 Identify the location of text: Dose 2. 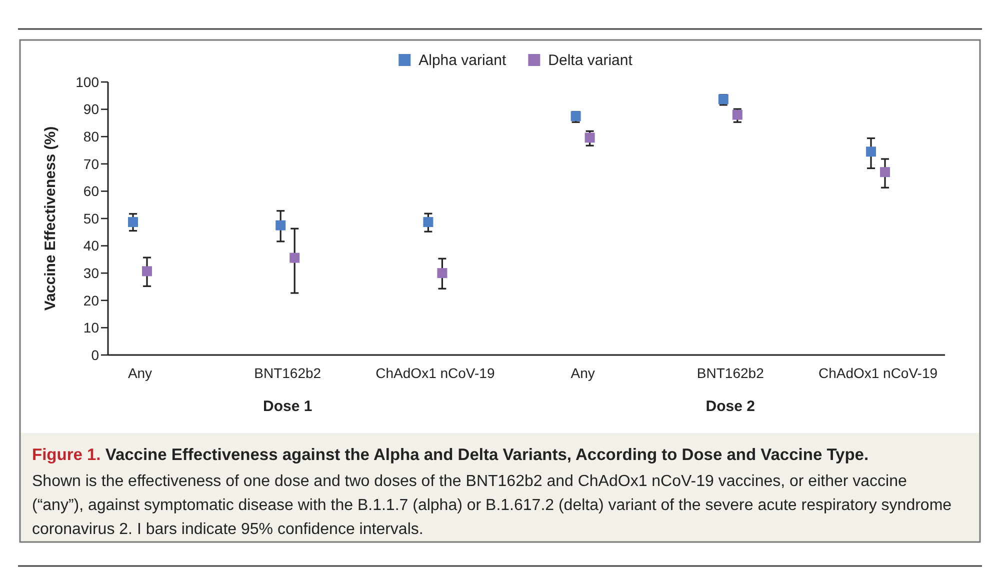
(730, 406).